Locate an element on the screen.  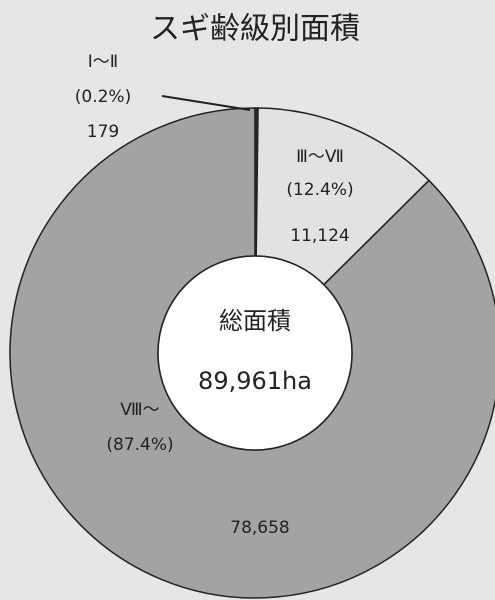
percent-label: (87.4%) is located at coordinates (139, 445).